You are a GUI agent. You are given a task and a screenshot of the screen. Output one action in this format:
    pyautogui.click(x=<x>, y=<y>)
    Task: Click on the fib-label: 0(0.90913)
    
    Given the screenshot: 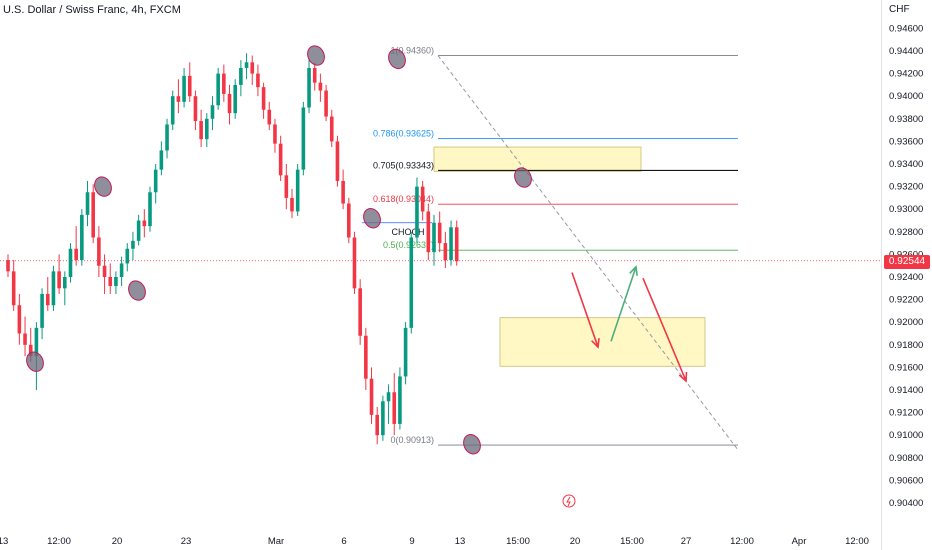 What is the action you would take?
    pyautogui.click(x=412, y=440)
    